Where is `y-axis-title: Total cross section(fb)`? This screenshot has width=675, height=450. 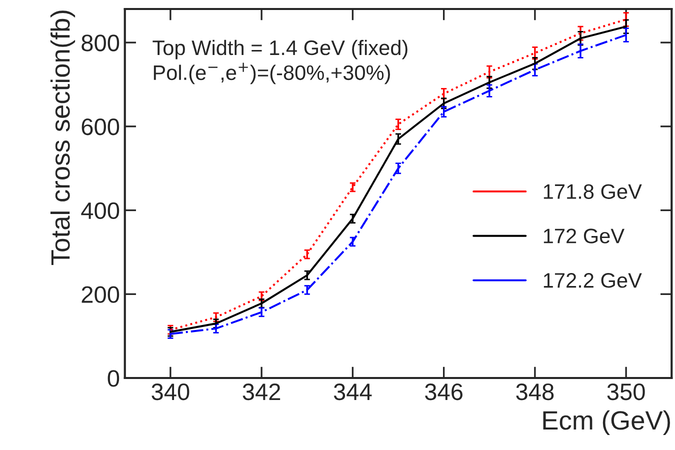
y-axis-title: Total cross section(fb) is located at coordinates (63, 138).